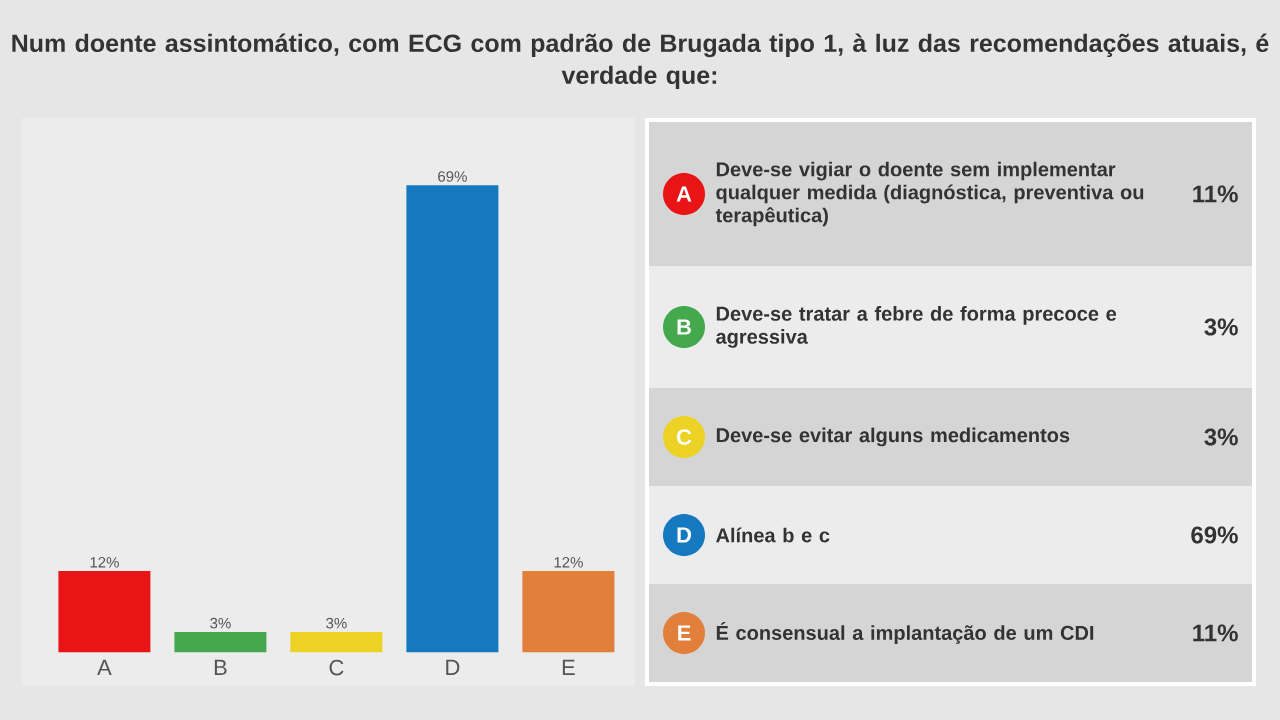 Image resolution: width=1280 pixels, height=720 pixels. What do you see at coordinates (684, 633) in the screenshot?
I see `text: E` at bounding box center [684, 633].